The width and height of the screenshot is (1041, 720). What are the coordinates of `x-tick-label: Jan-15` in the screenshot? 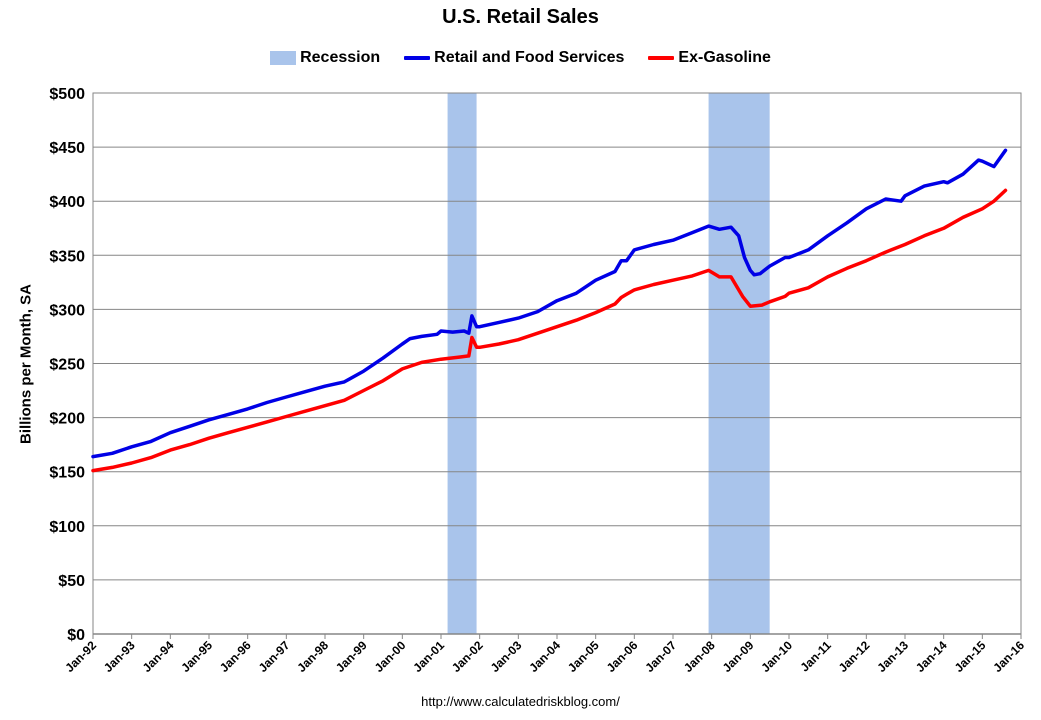 It's located at (970, 656).